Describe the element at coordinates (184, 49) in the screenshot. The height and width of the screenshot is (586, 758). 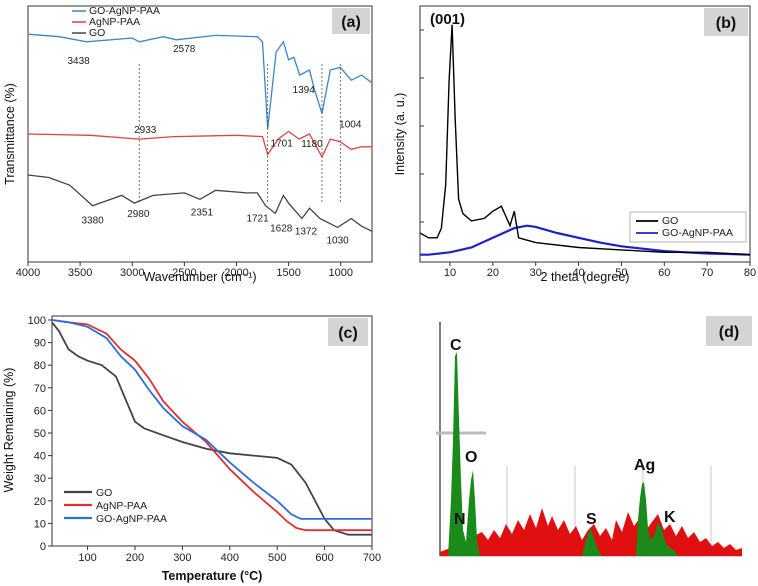
I see `annotation-a: 2578` at that location.